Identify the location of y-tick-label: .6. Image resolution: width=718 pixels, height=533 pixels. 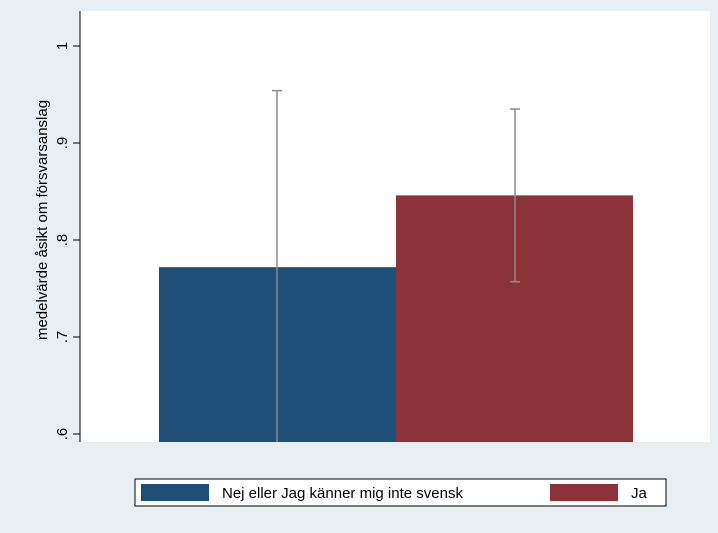
(62, 434).